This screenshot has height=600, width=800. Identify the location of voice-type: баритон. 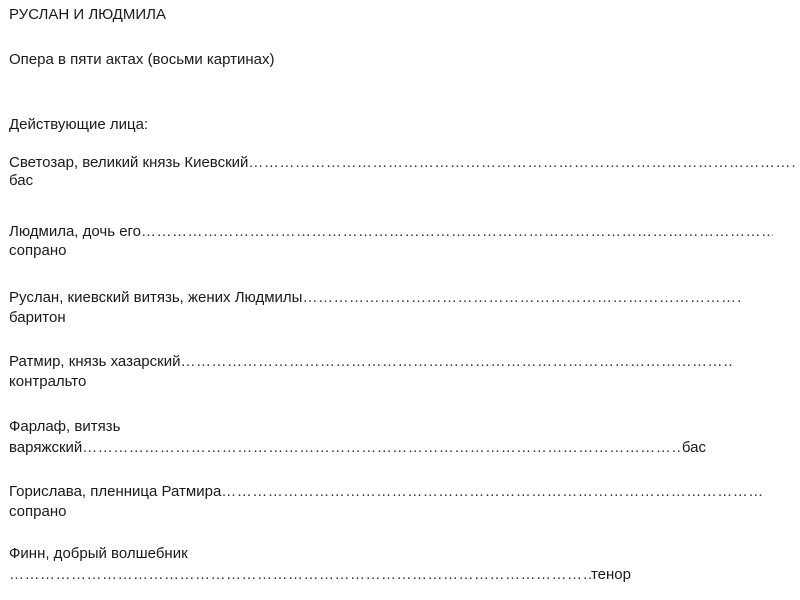
(37, 317).